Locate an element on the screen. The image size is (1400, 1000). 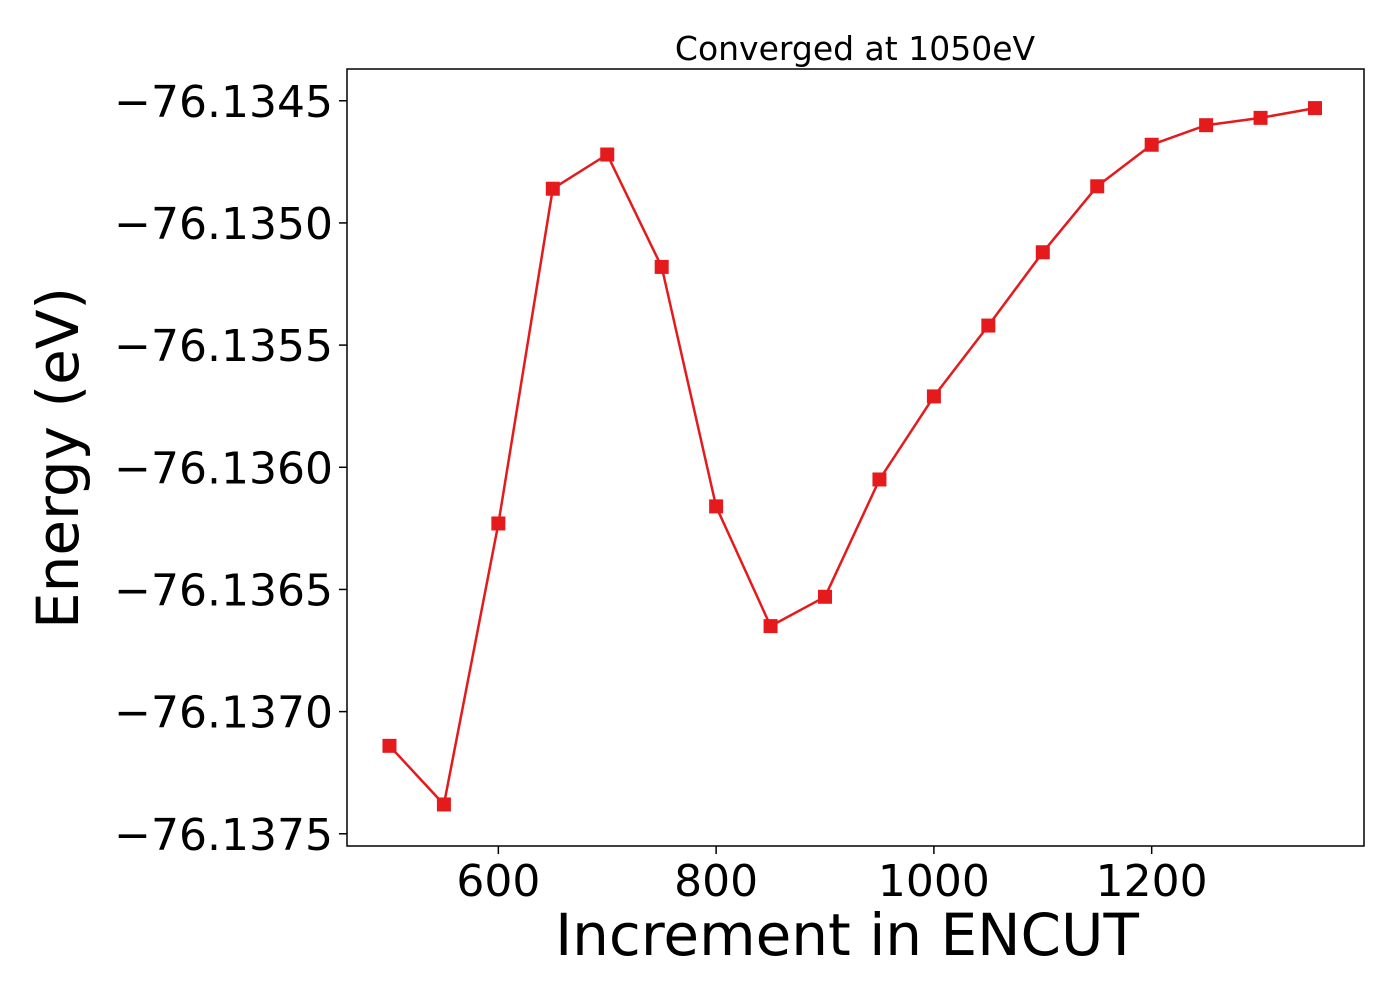
x-tick-label: 1000 is located at coordinates (934, 881).